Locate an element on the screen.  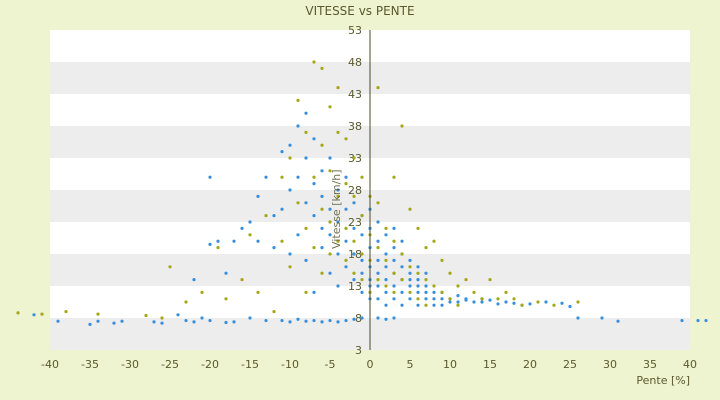
y-tick-label: 48 is located at coordinates (355, 62).